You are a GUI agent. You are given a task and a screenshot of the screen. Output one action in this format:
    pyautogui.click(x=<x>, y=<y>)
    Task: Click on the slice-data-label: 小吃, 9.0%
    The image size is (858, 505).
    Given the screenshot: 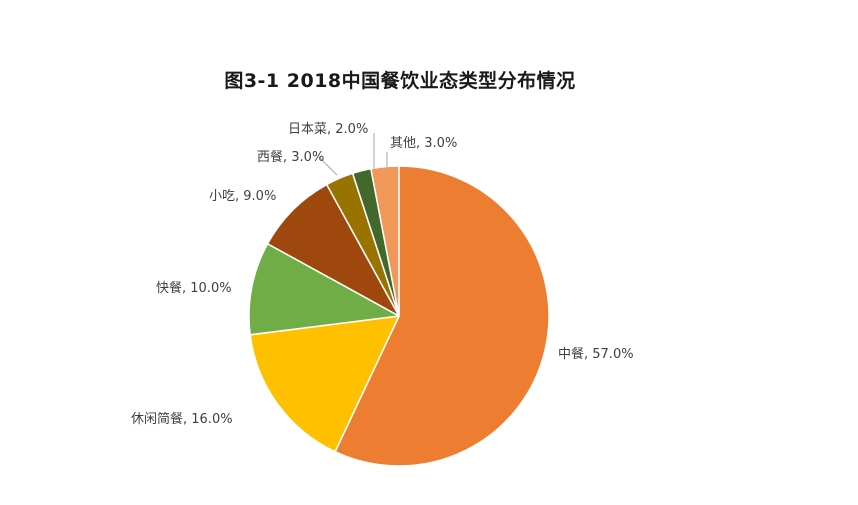 What is the action you would take?
    pyautogui.click(x=242, y=196)
    